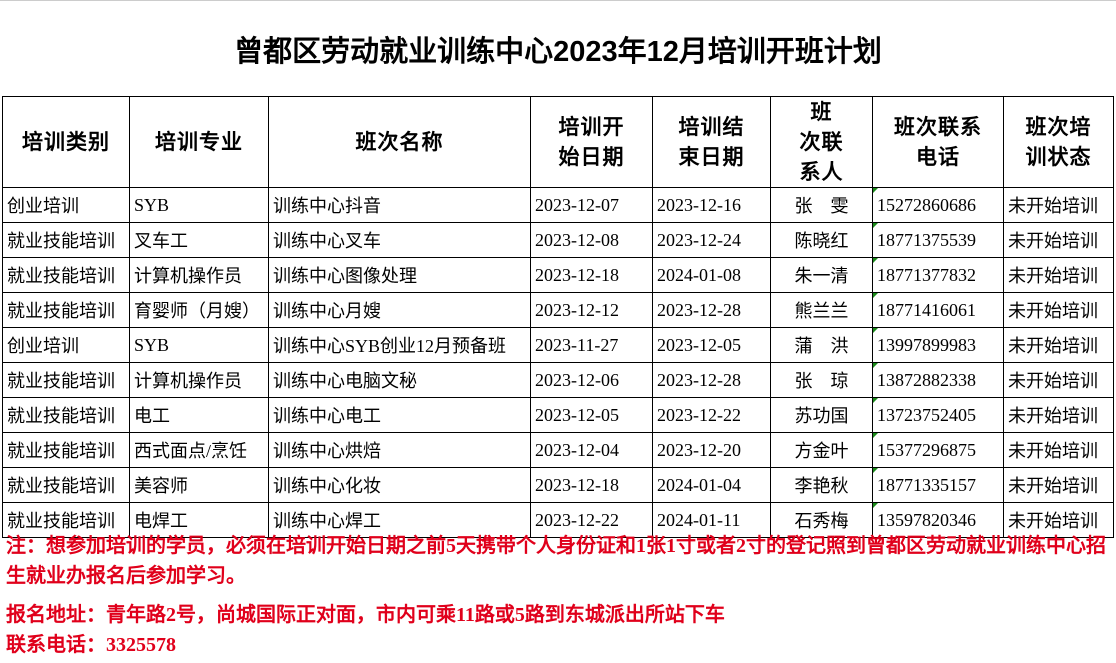  I want to click on cell-start-date: 2023-12-22, so click(591, 520).